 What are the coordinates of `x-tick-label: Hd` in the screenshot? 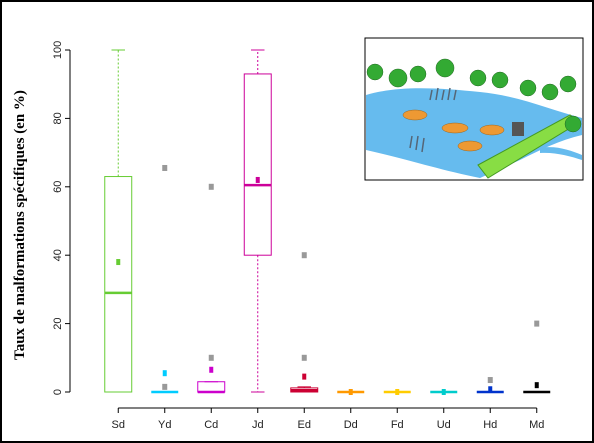 It's located at (490, 425).